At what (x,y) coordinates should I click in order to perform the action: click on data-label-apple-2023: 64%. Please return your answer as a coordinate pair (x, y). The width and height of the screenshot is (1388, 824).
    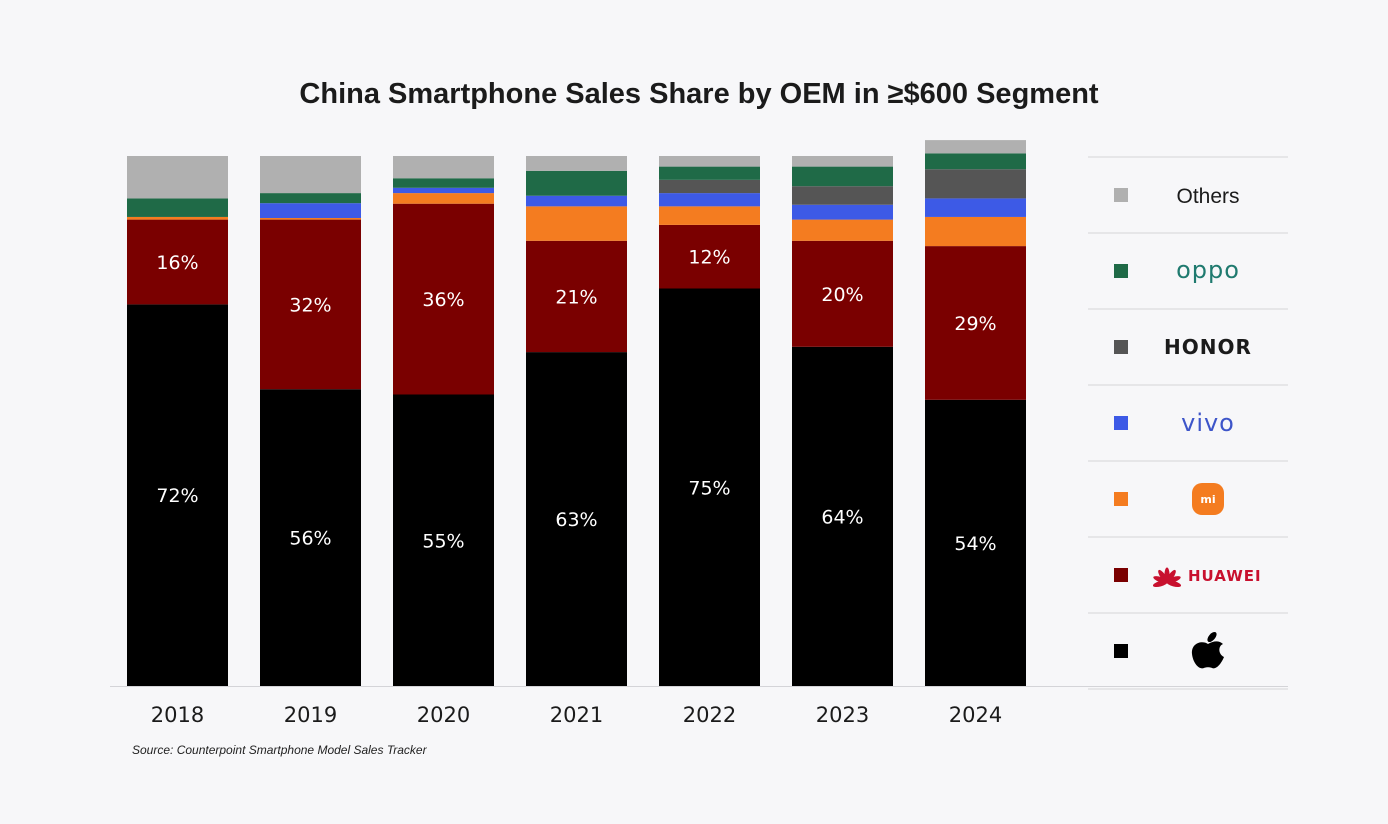
    Looking at the image, I should click on (842, 517).